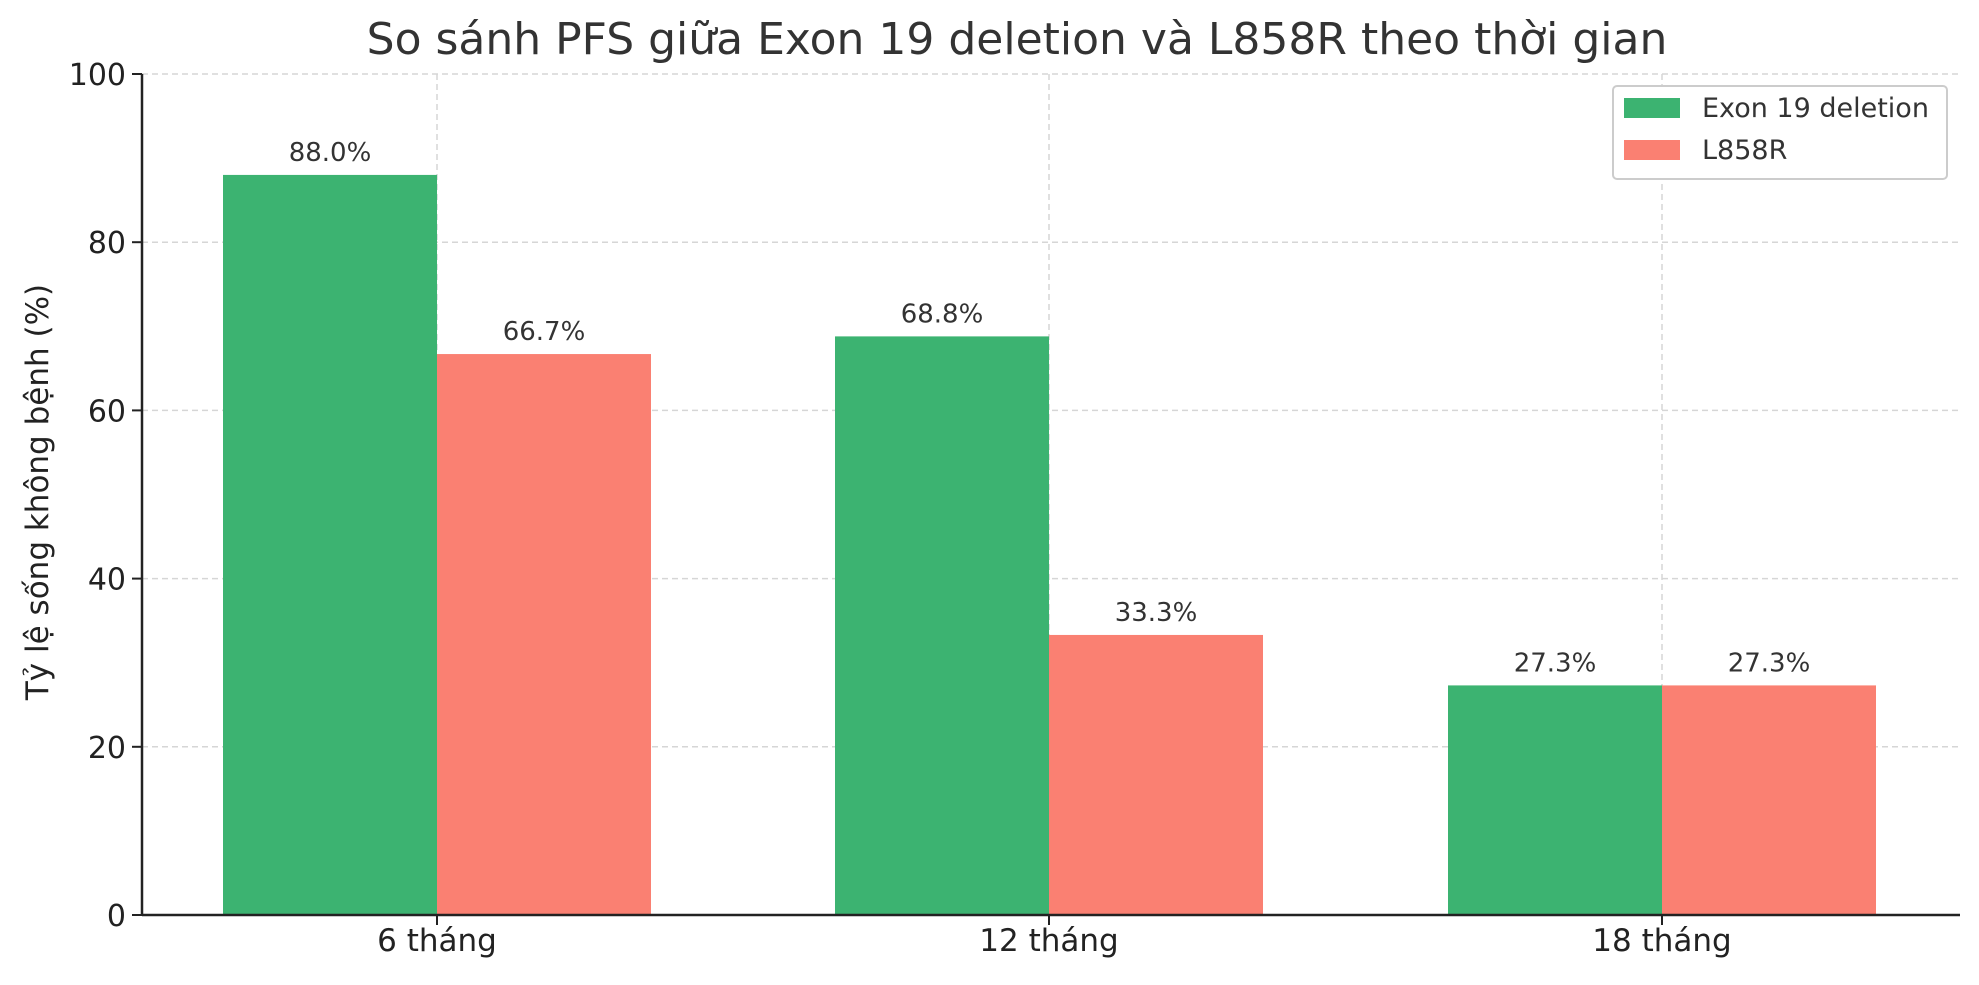 The width and height of the screenshot is (1979, 985). I want to click on y-tick-label: 0, so click(116, 916).